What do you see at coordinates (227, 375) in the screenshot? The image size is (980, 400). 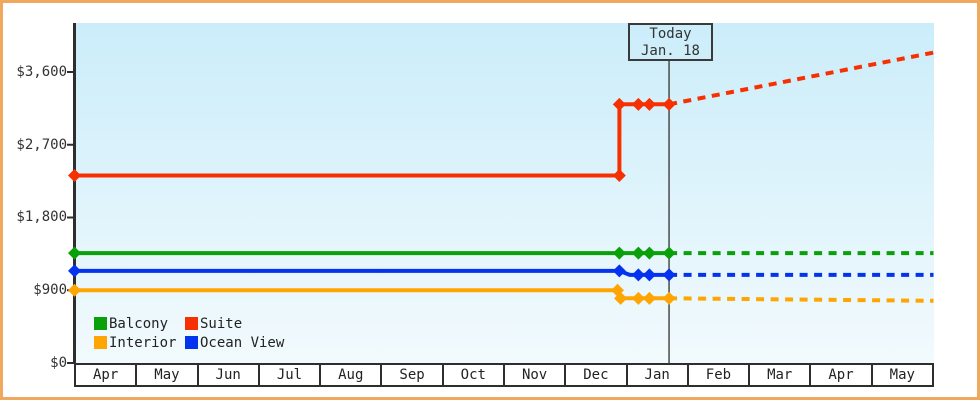 I see `month-cell: Jun` at bounding box center [227, 375].